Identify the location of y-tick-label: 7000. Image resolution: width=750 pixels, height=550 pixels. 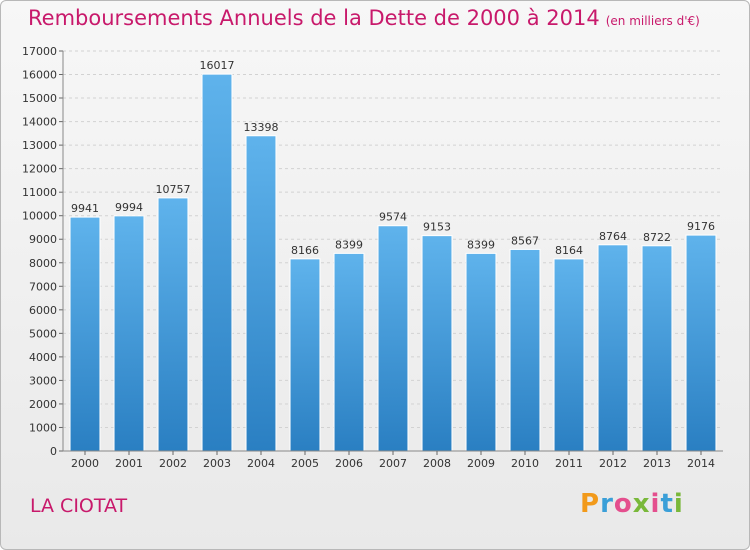
(43, 286).